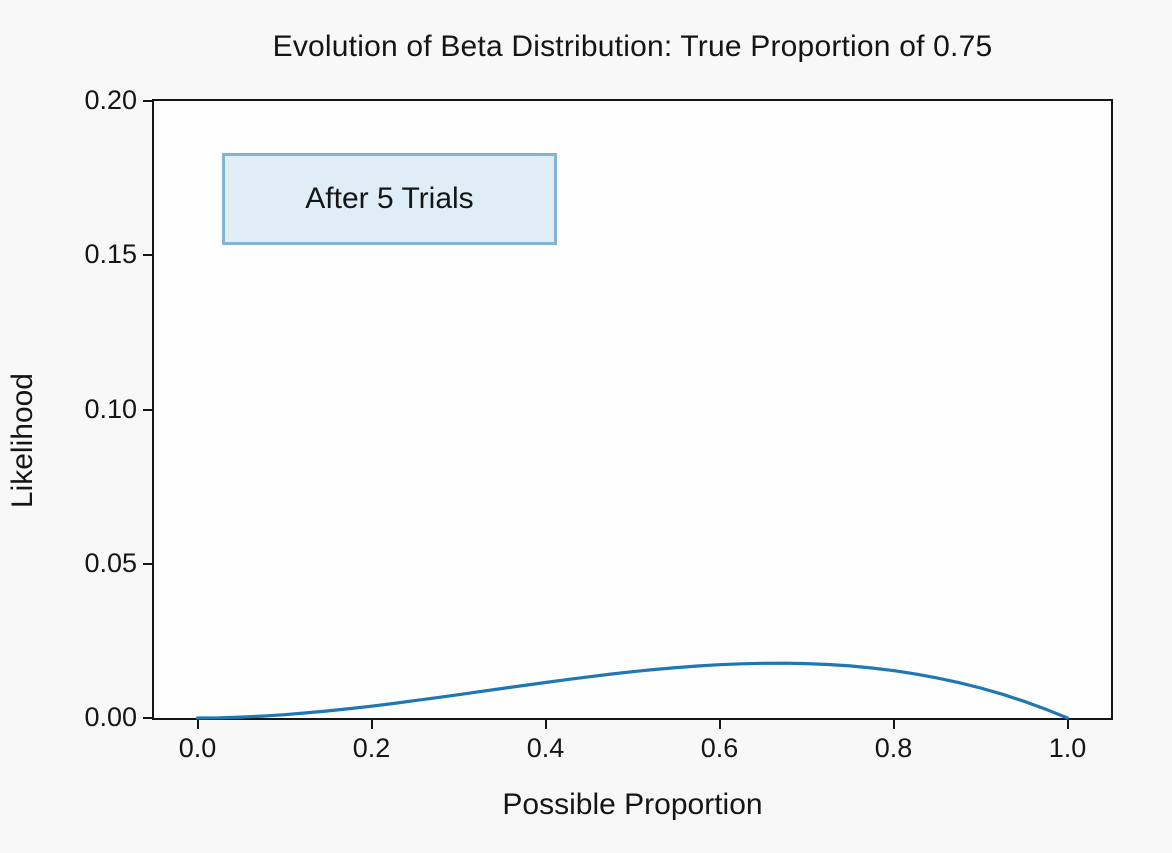 The image size is (1172, 853). What do you see at coordinates (110, 100) in the screenshot?
I see `y-tick-label: 0.20` at bounding box center [110, 100].